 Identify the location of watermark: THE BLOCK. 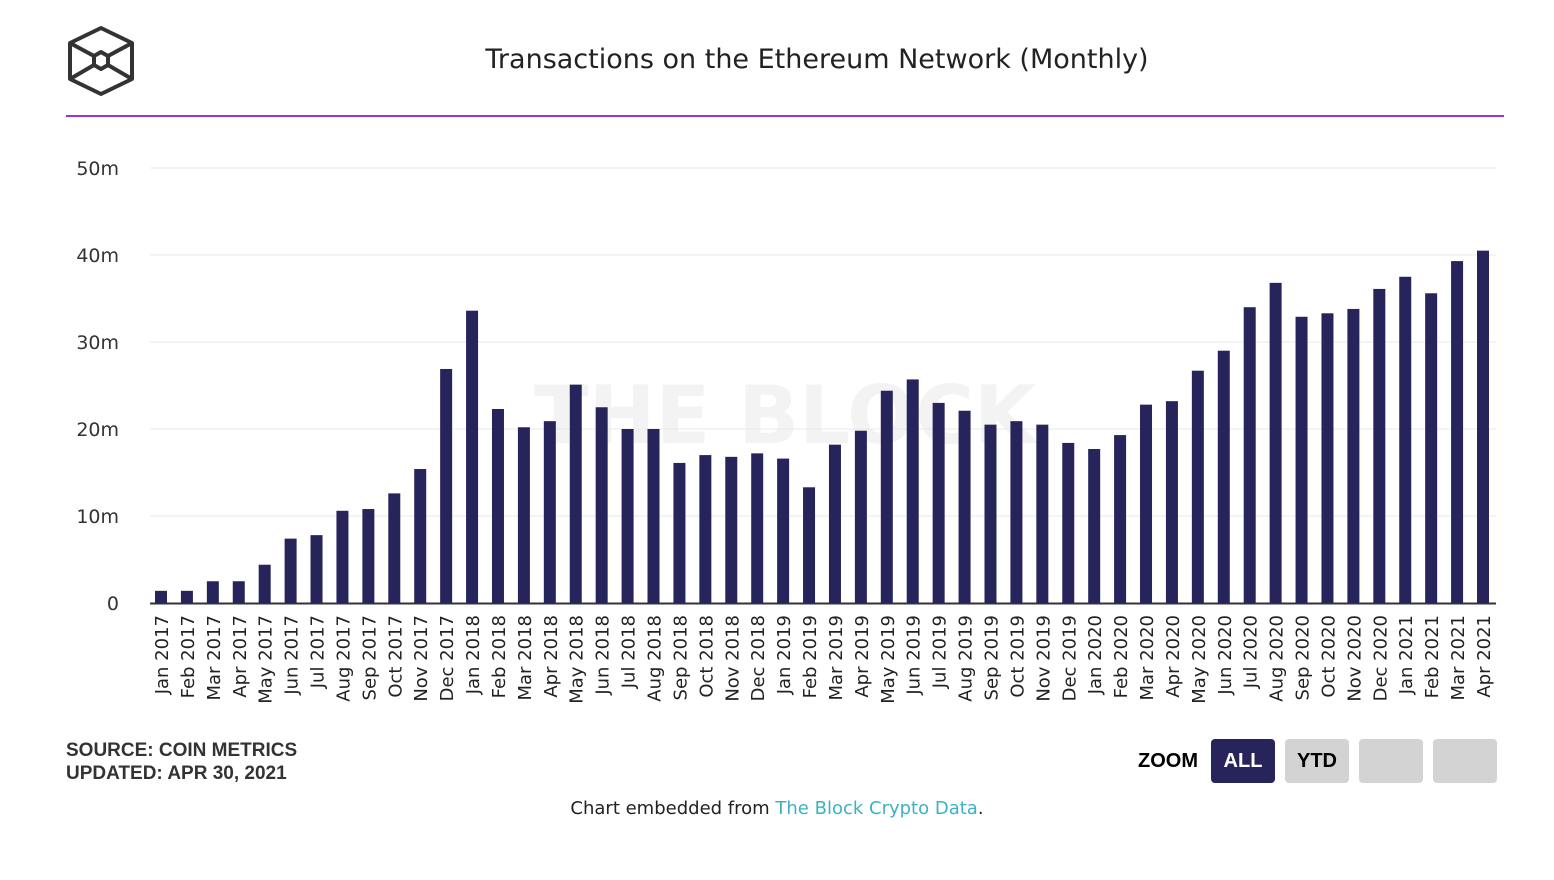
(786, 415).